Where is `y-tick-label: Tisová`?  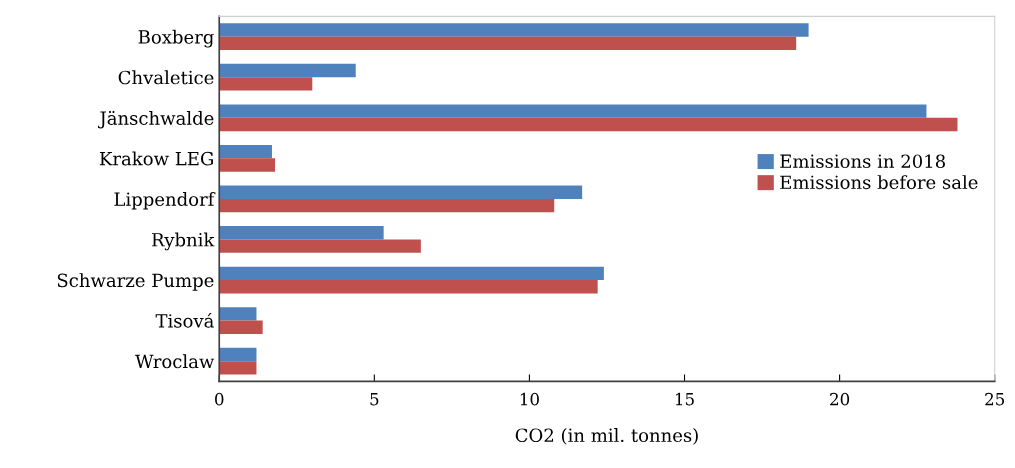
y-tick-label: Tisová is located at coordinates (184, 320).